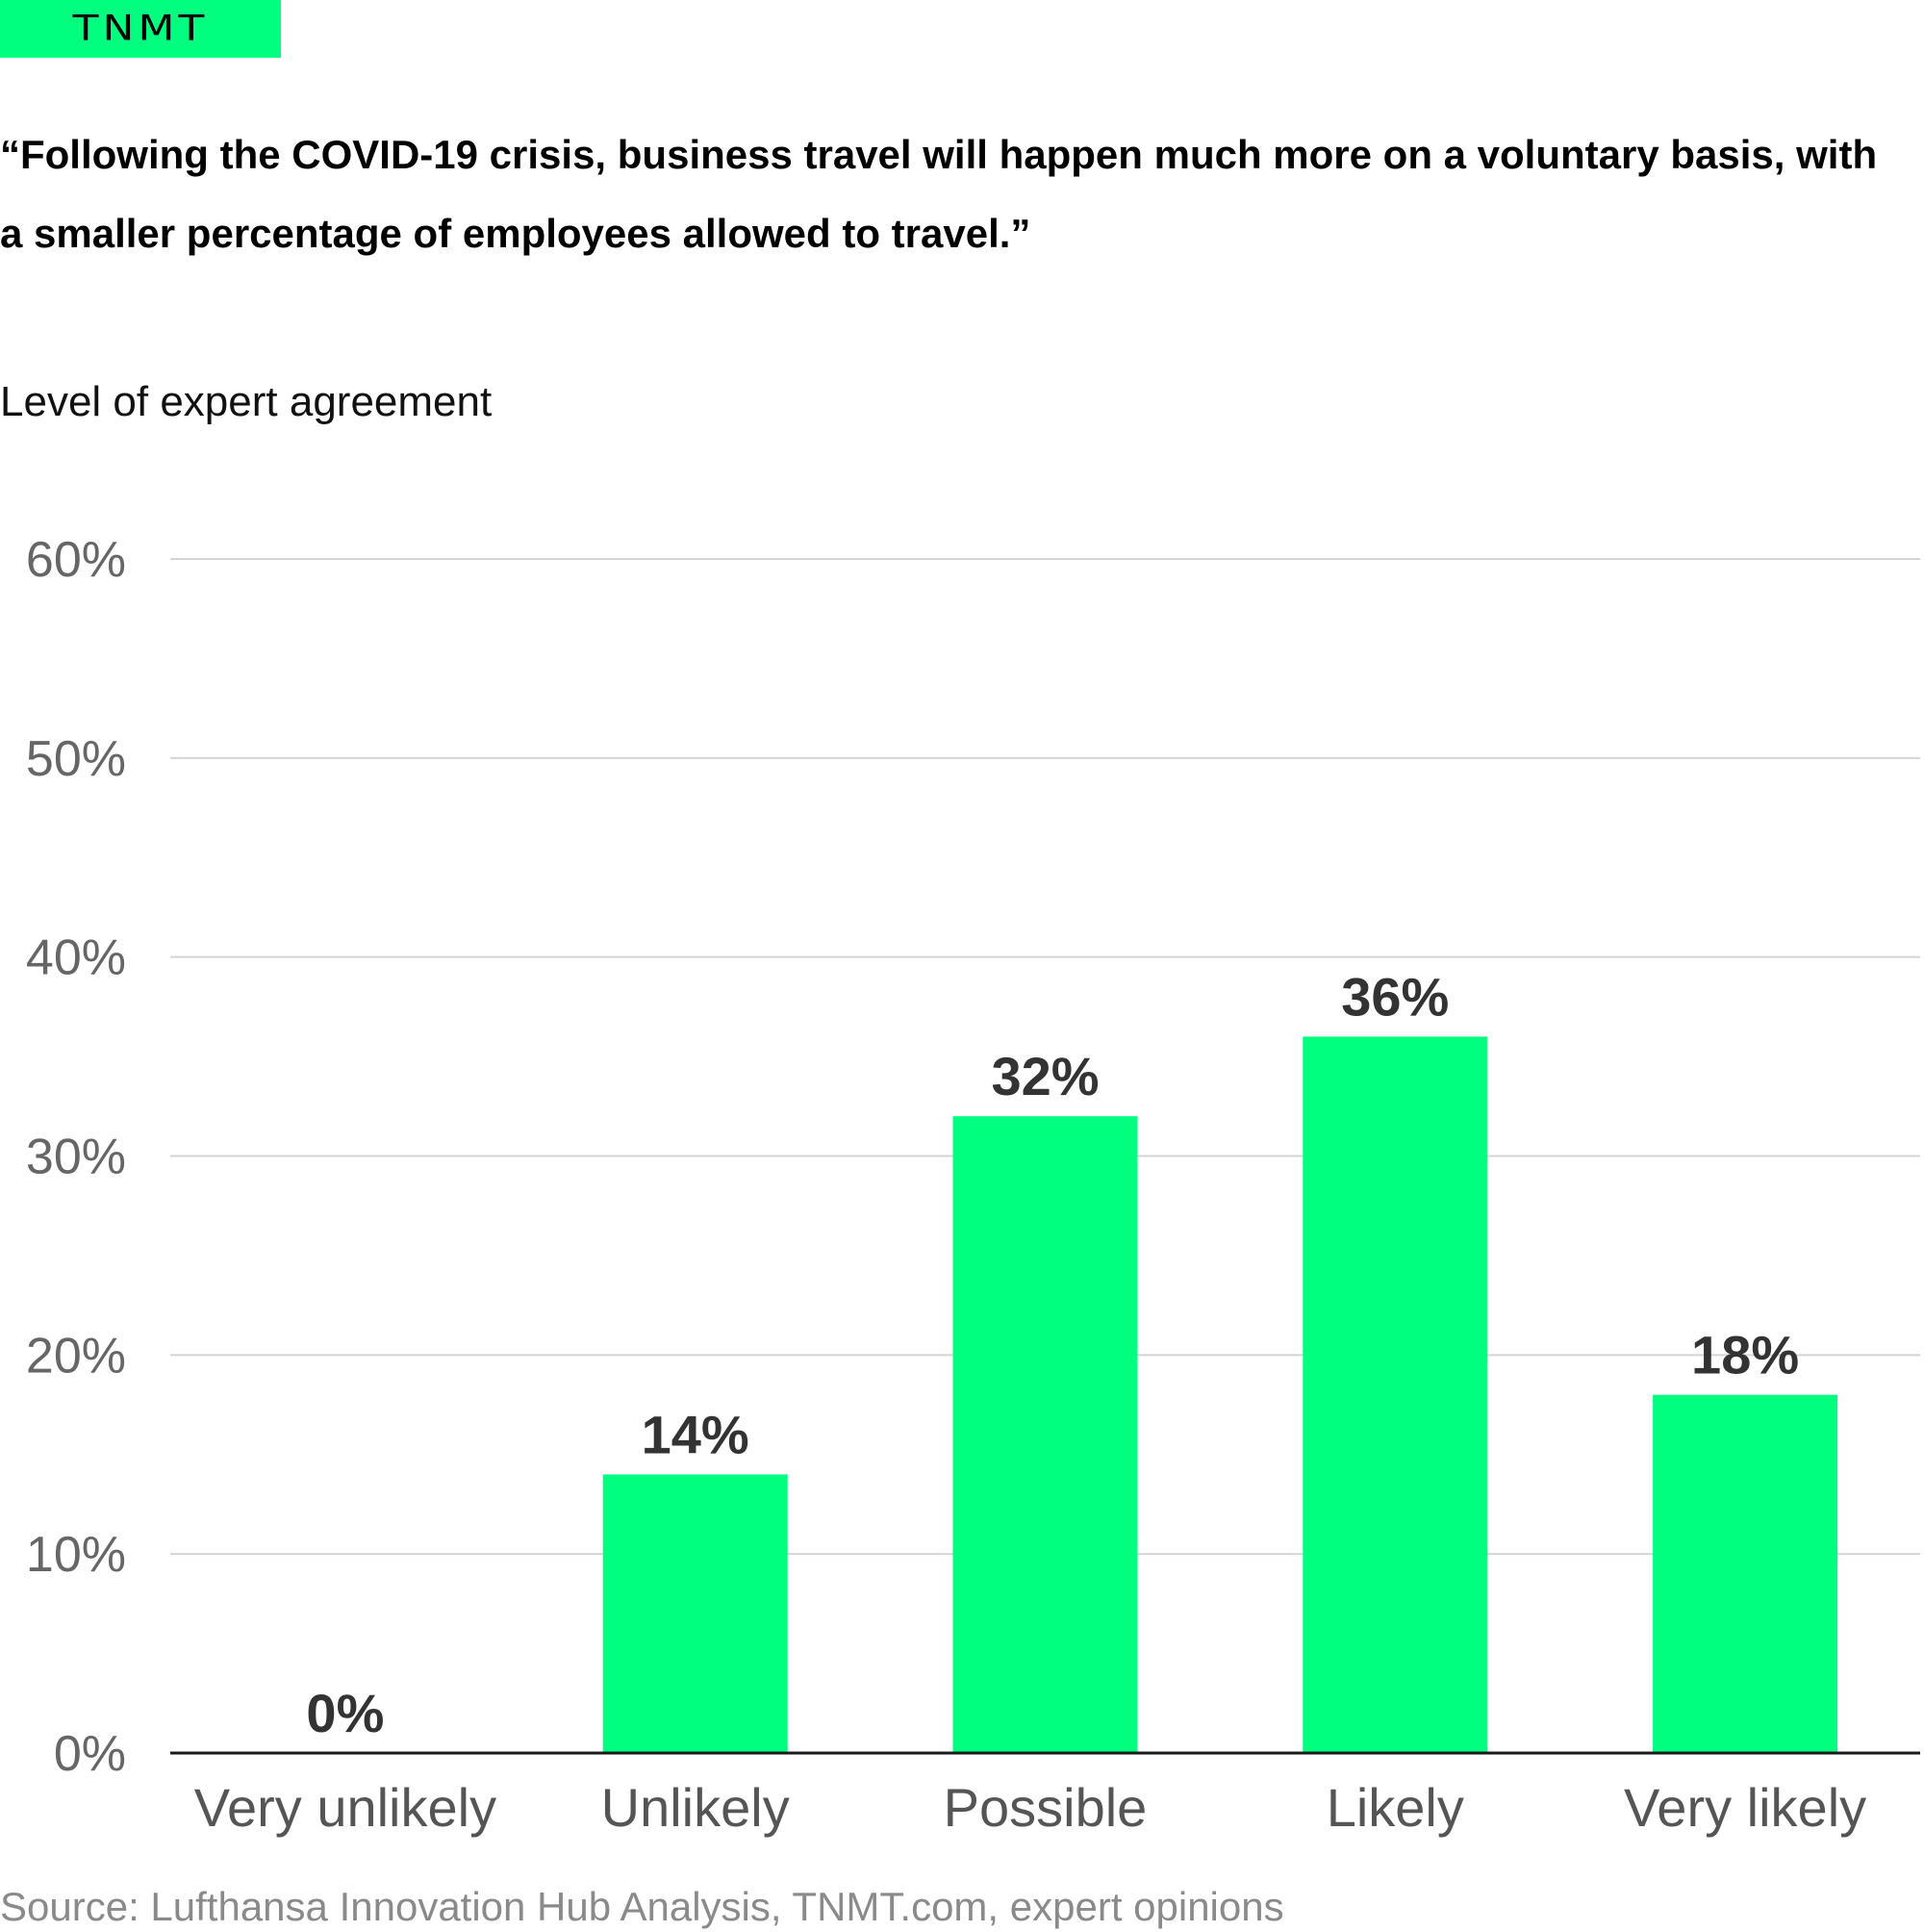  Describe the element at coordinates (1395, 996) in the screenshot. I see `bar-value-label: 36%` at that location.